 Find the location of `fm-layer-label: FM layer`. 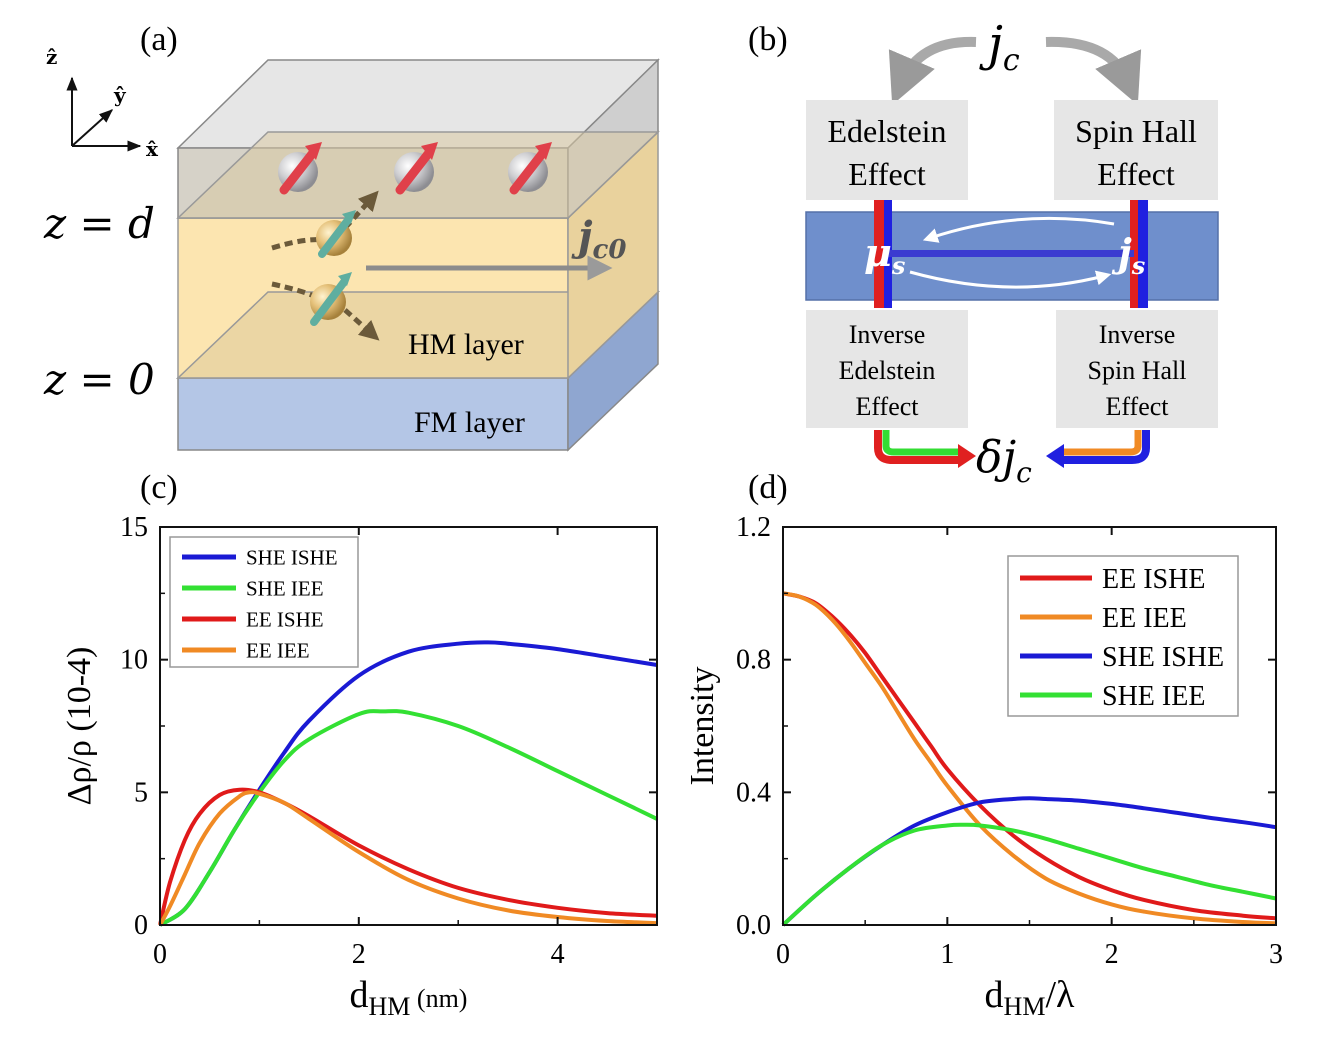

fm-layer-label: FM layer is located at coordinates (469, 422).